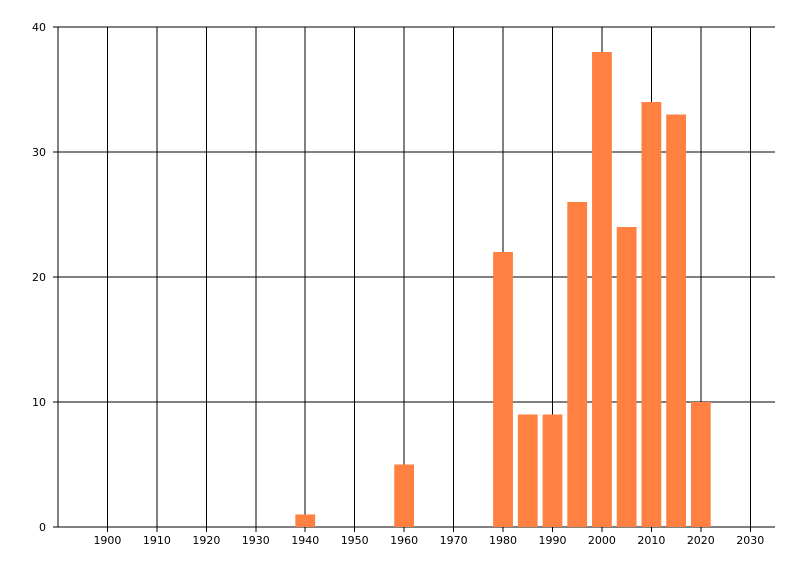 This screenshot has height=580, width=800. What do you see at coordinates (454, 540) in the screenshot?
I see `x-tick-label: 1970` at bounding box center [454, 540].